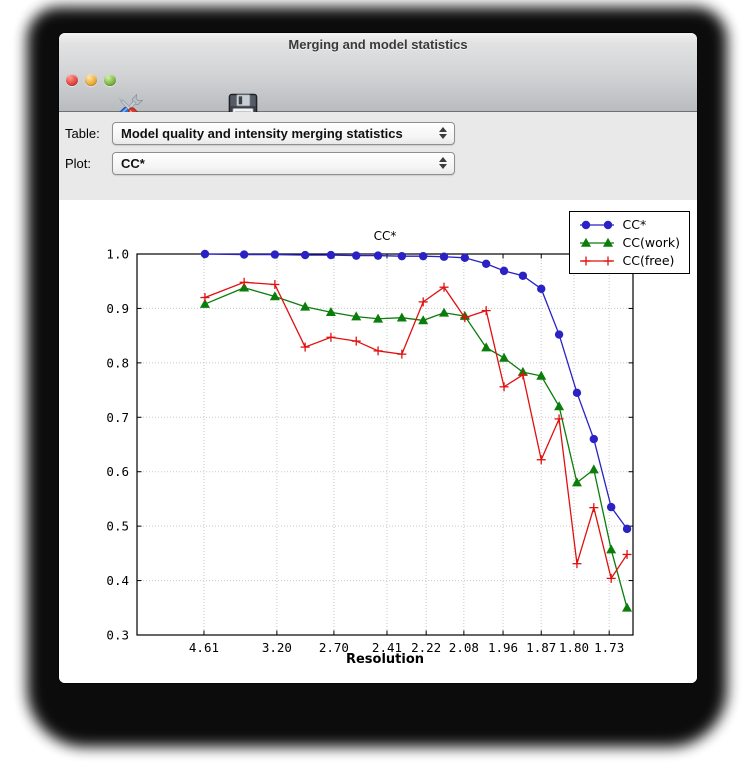 The width and height of the screenshot is (754, 764). Describe the element at coordinates (82, 133) in the screenshot. I see `table-label: Table:` at that location.